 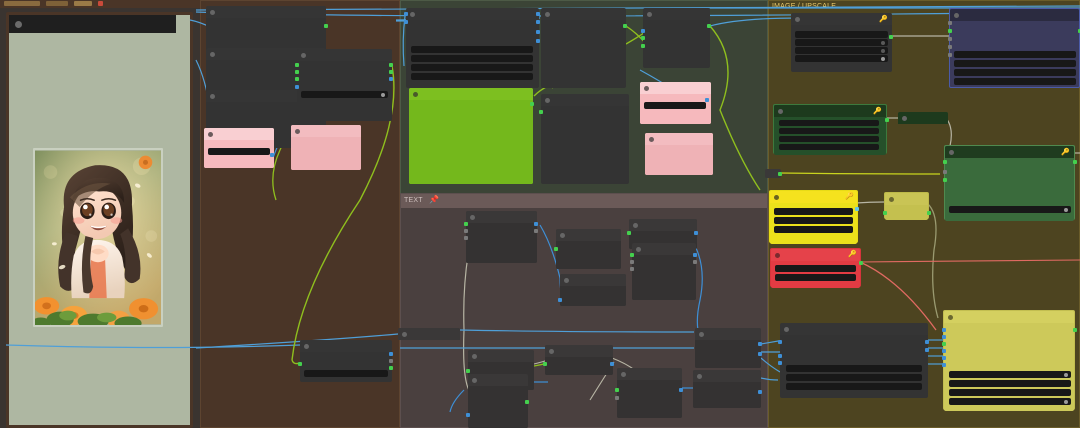 I want to click on close-icon, so click(x=100, y=3).